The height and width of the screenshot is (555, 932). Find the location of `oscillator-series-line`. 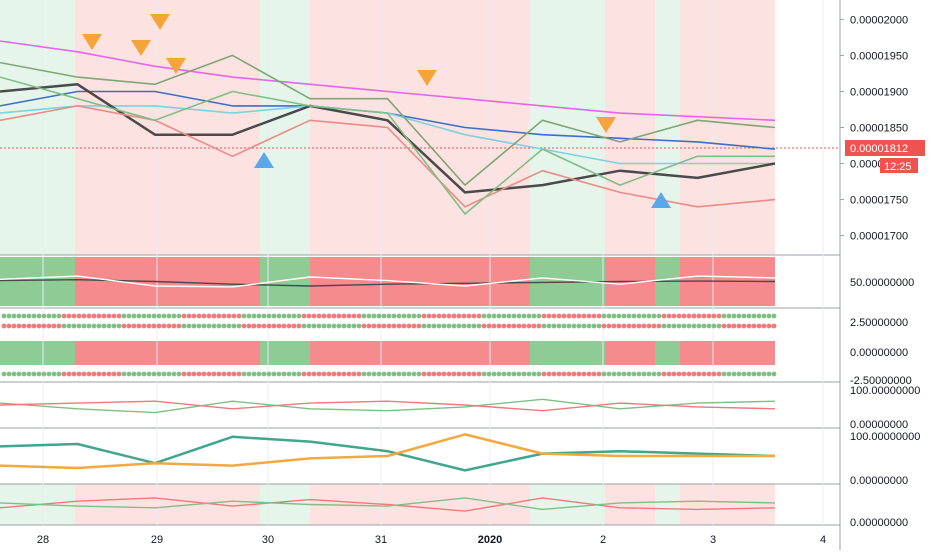

oscillator-series-line is located at coordinates (387, 451).